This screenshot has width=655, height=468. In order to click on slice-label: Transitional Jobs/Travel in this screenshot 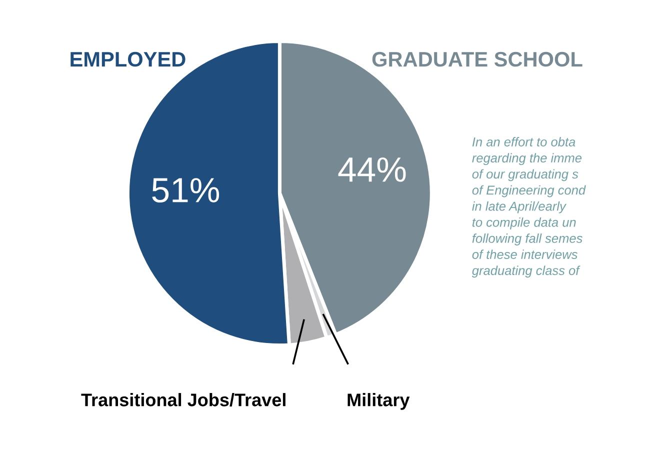, I will do `click(183, 399)`.